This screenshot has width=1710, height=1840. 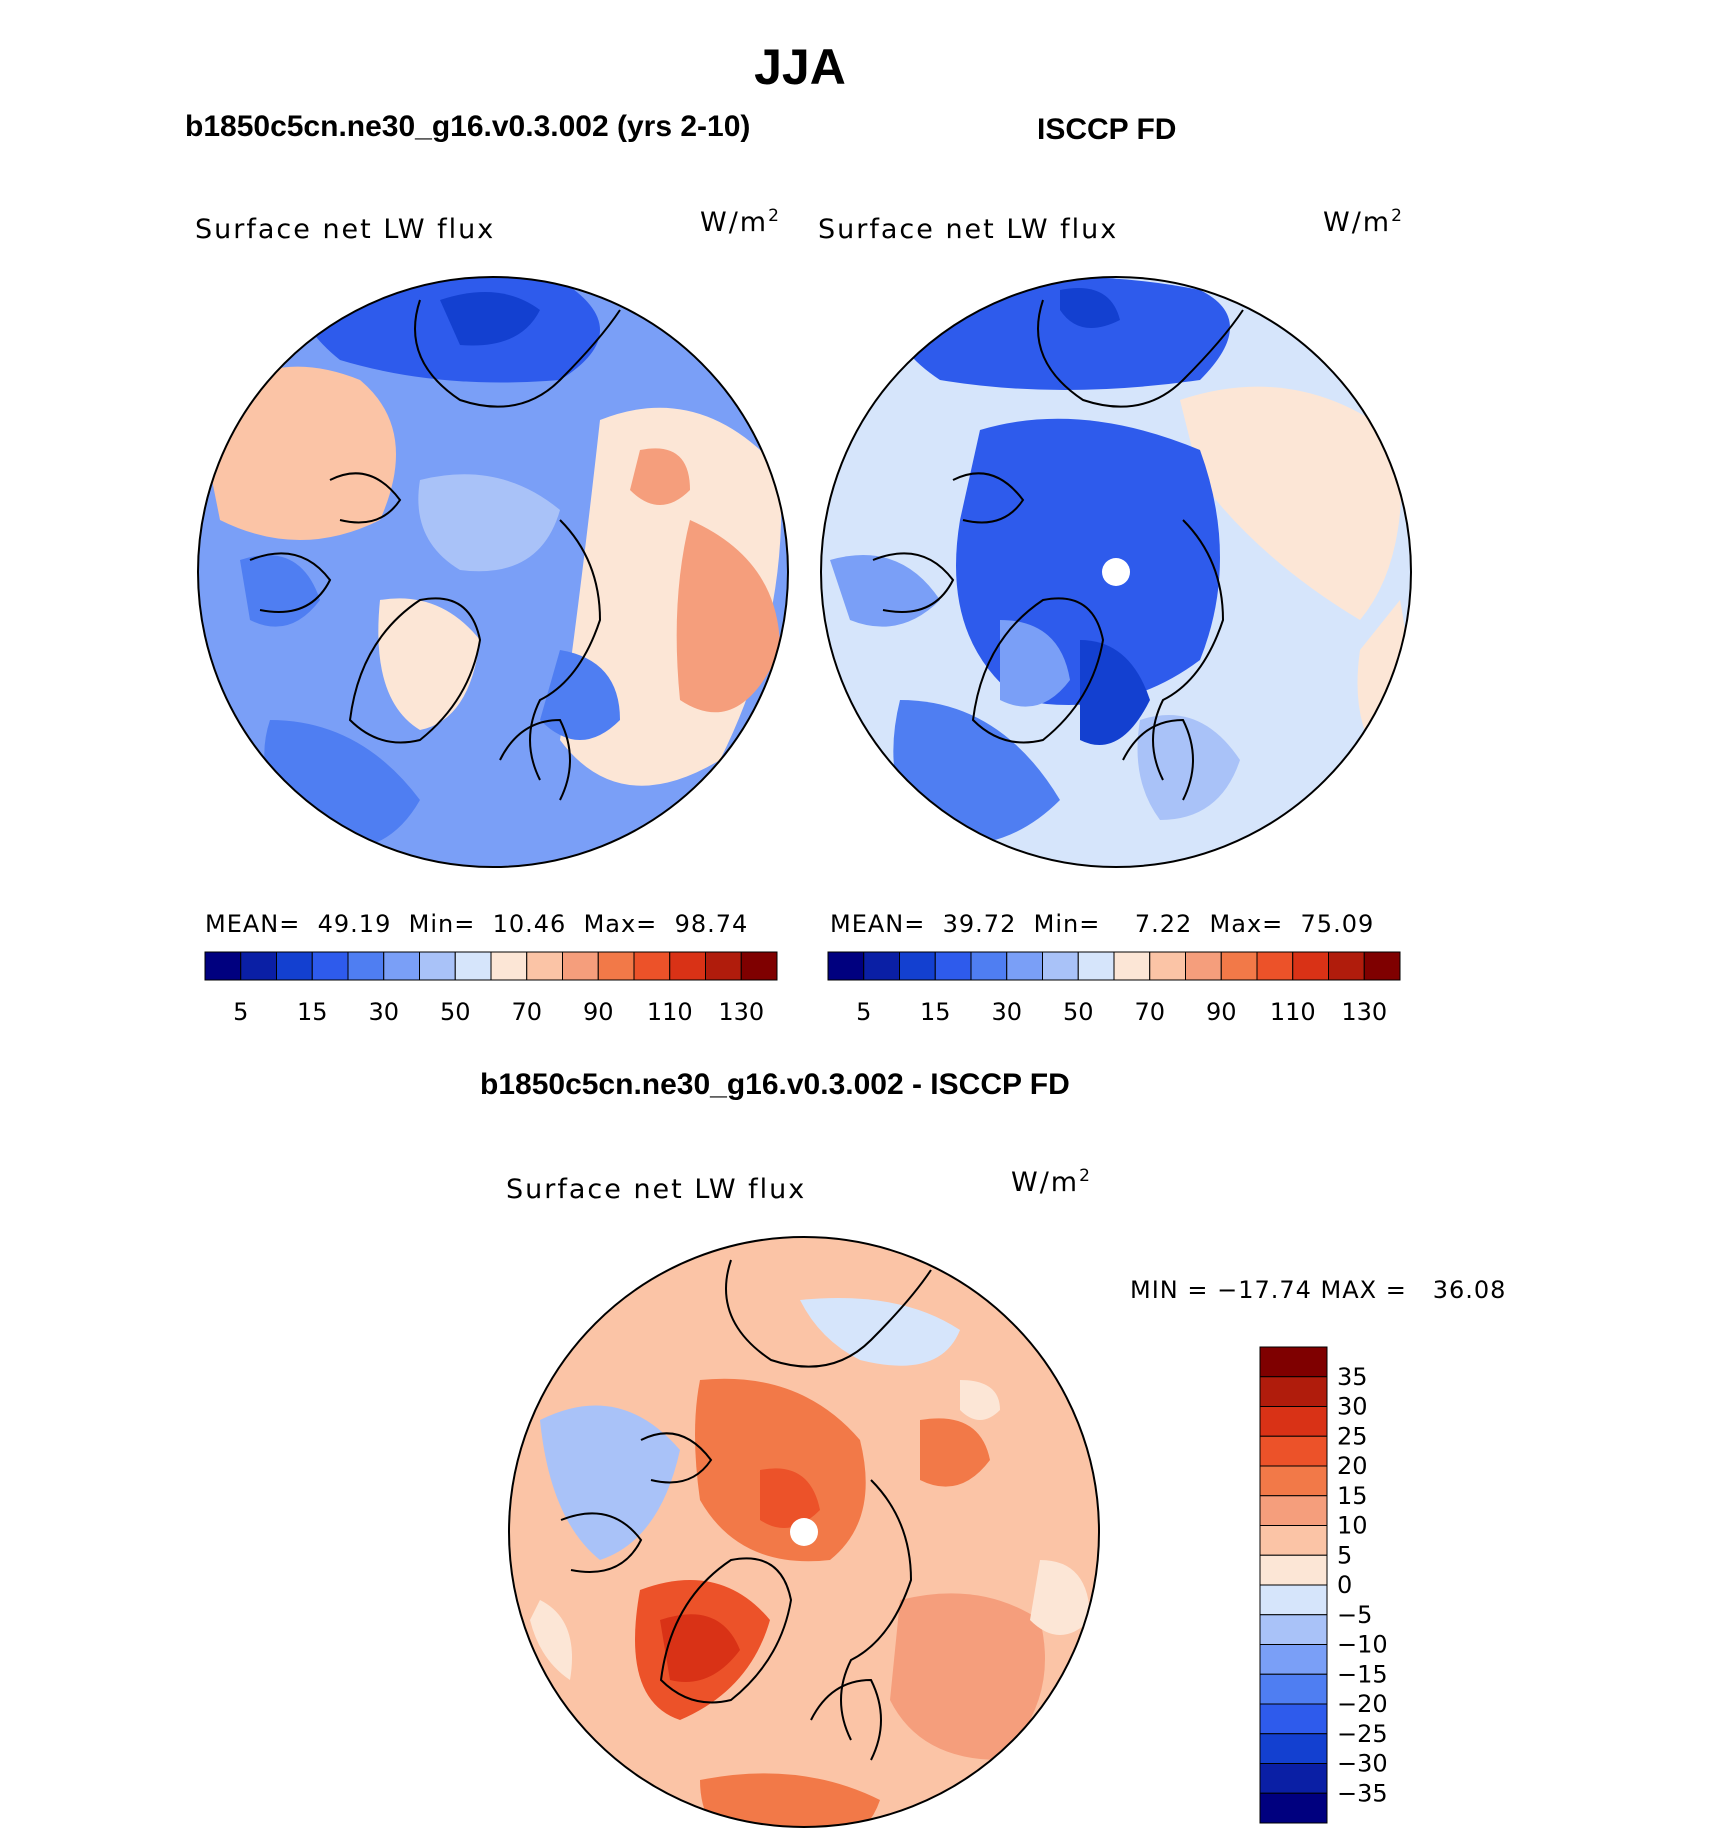 I want to click on panel3-variable-label: Surface net LW flux, so click(x=656, y=1189).